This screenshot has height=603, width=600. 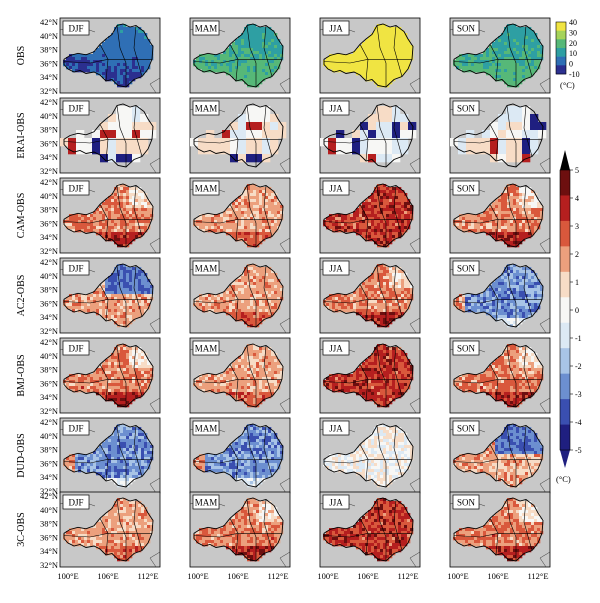 I want to click on lat-tick-label: 40°N, so click(x=49, y=196).